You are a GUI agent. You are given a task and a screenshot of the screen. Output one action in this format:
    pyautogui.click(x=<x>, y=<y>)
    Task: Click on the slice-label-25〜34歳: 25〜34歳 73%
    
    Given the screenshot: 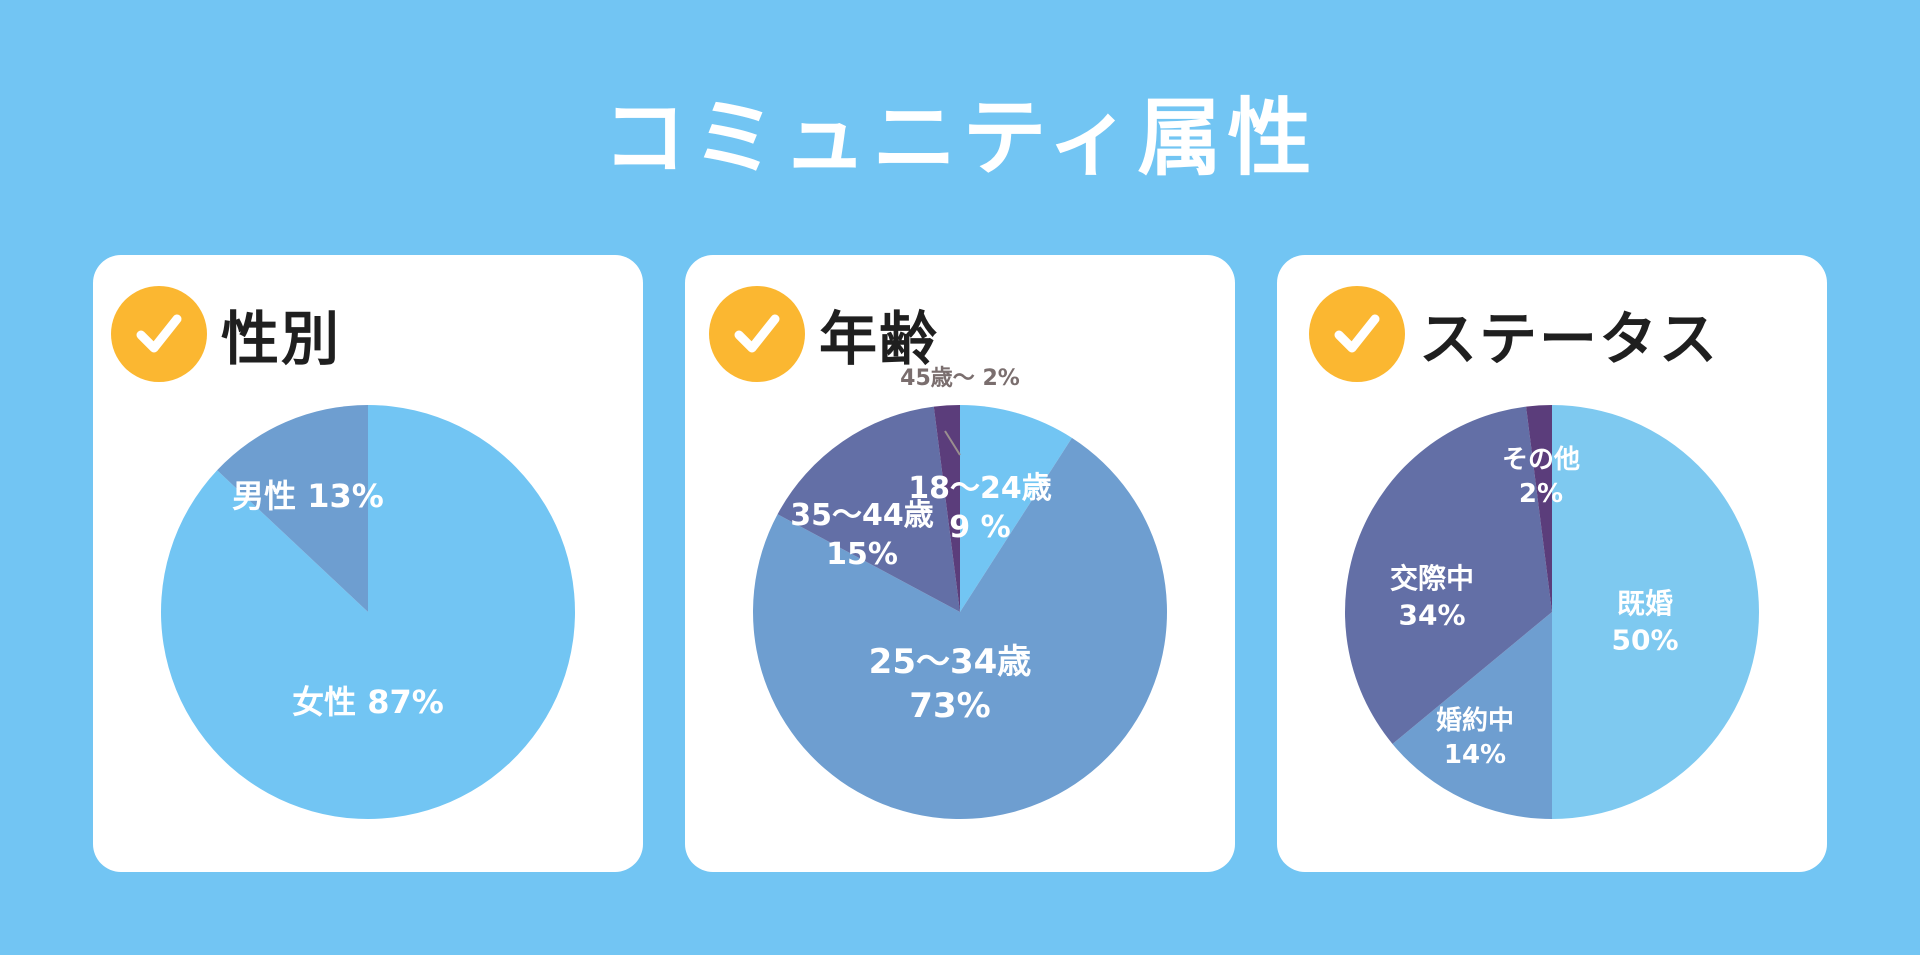 What is the action you would take?
    pyautogui.click(x=950, y=684)
    